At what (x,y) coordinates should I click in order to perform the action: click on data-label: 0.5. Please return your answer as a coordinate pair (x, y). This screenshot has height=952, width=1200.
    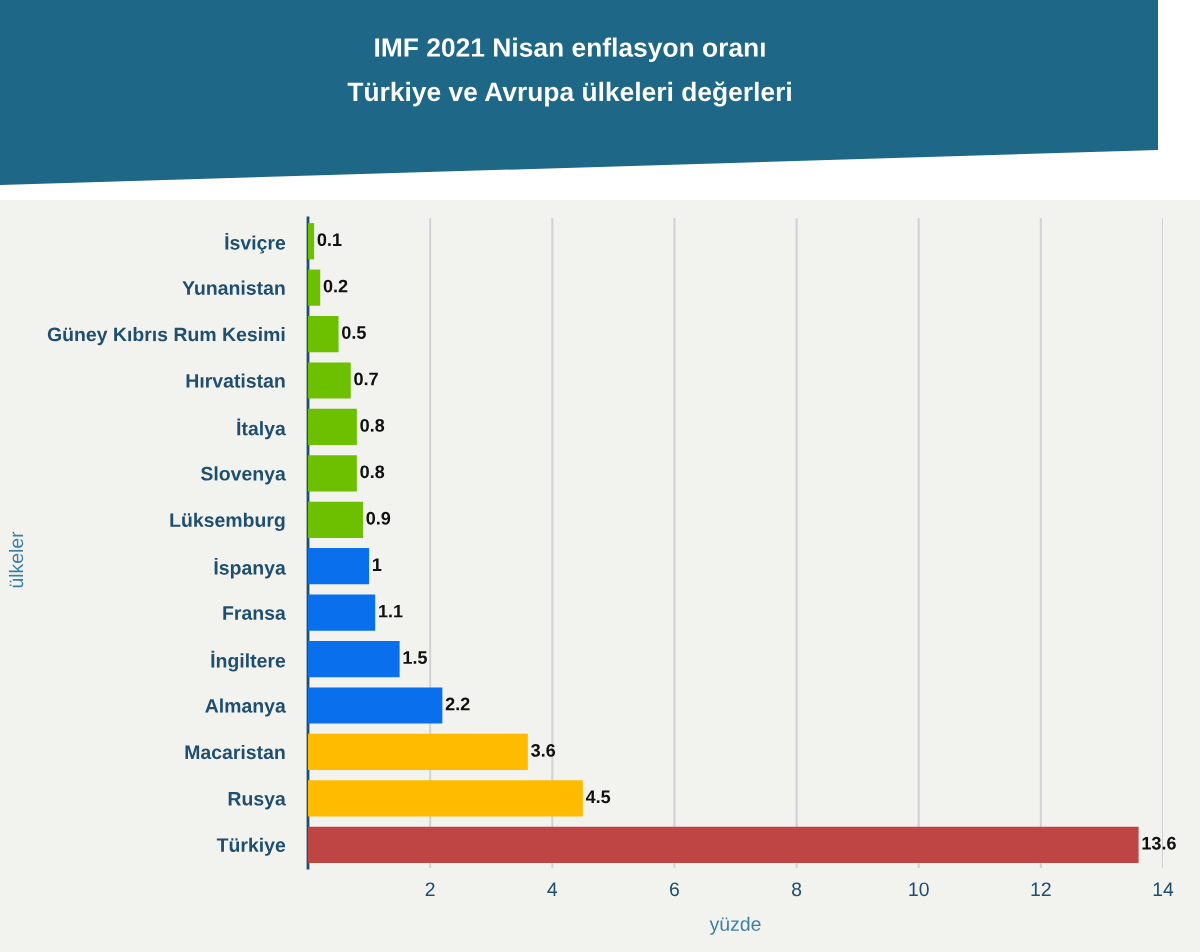
    Looking at the image, I should click on (354, 332).